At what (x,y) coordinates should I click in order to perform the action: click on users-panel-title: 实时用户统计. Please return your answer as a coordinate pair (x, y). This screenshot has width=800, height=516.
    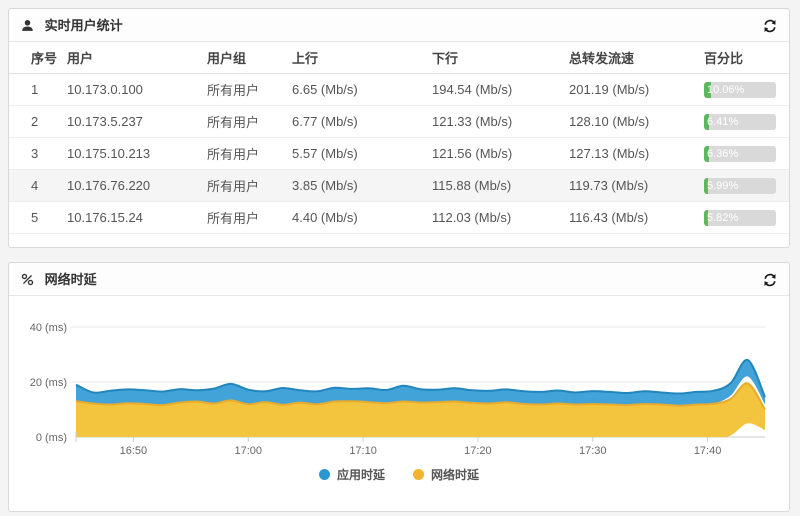
    Looking at the image, I should click on (83, 25).